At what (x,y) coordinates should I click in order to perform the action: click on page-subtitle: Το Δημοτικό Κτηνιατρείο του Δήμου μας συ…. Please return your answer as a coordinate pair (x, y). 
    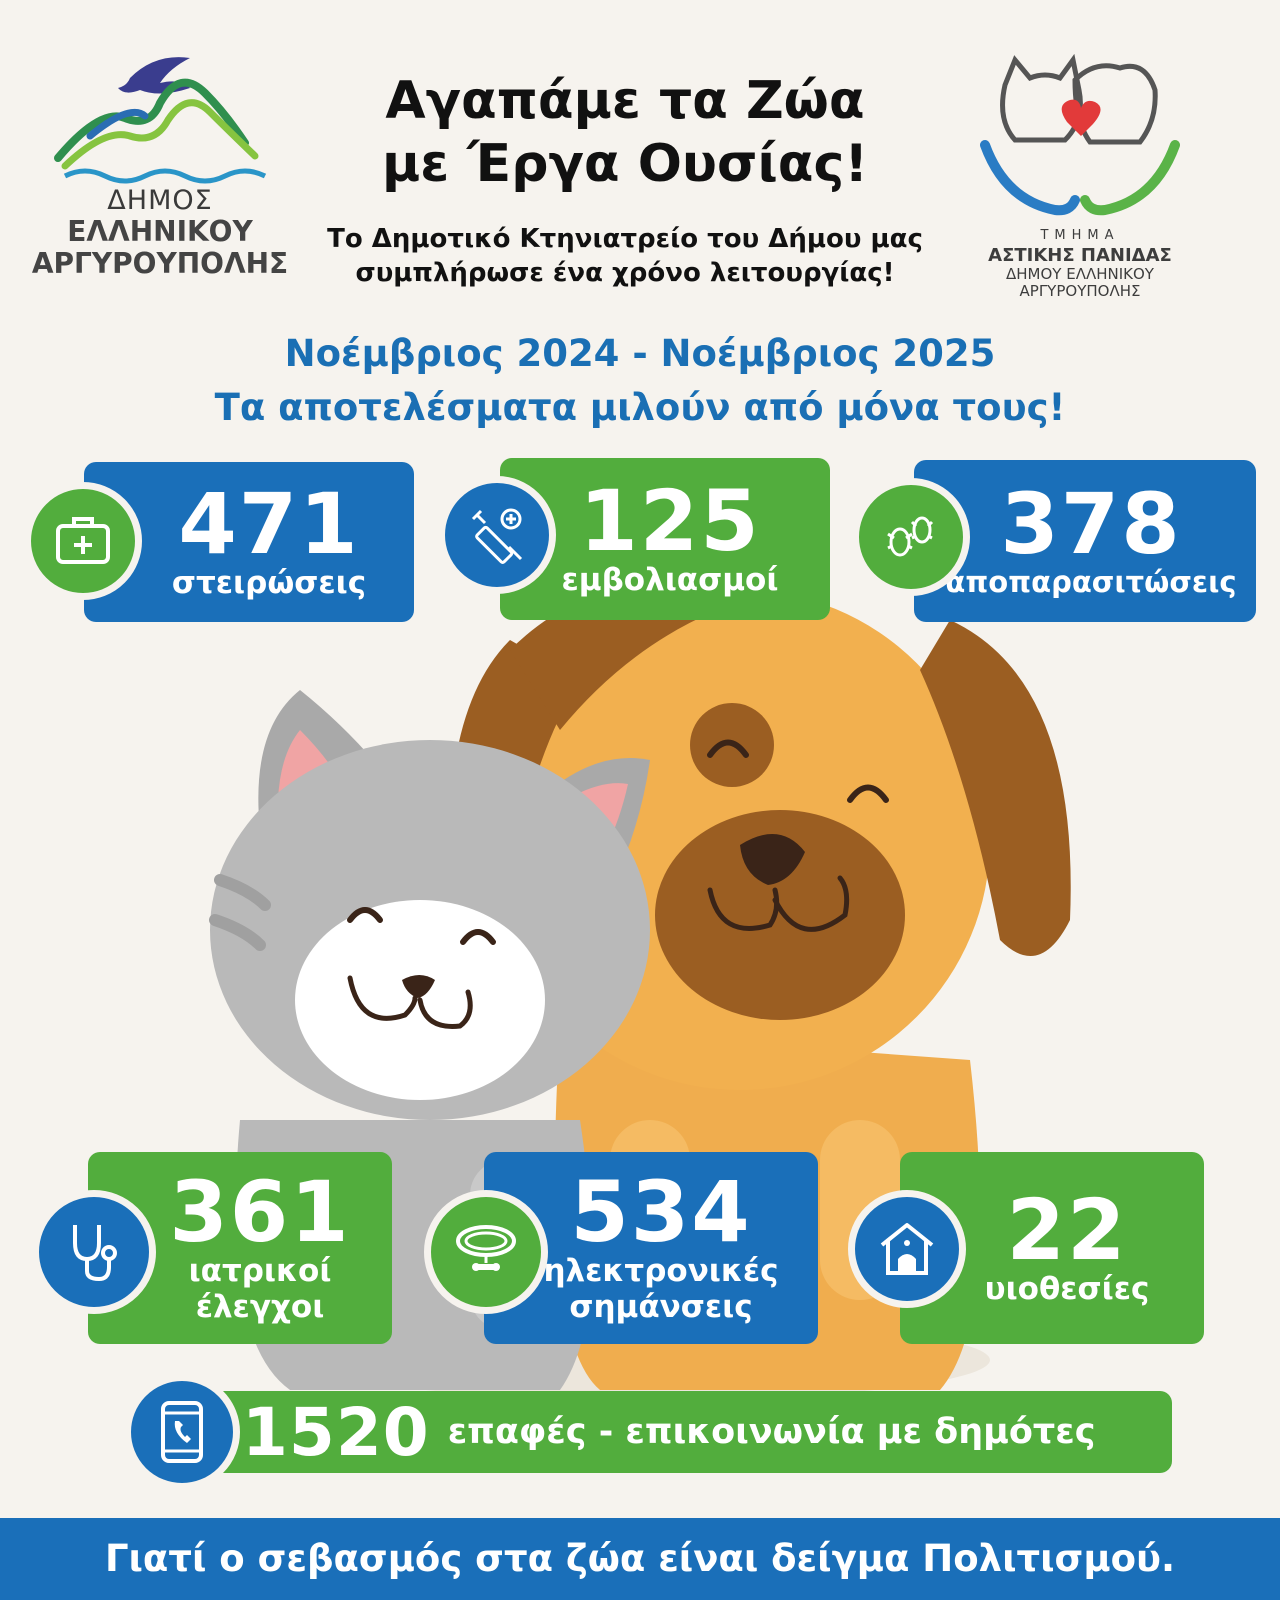
    Looking at the image, I should click on (625, 256).